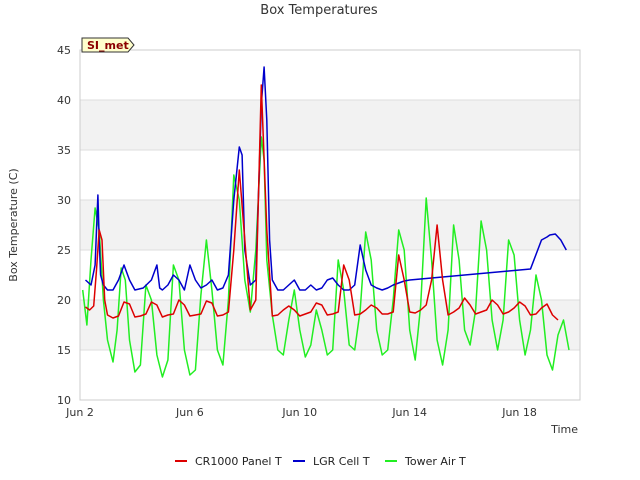 Image resolution: width=640 pixels, height=480 pixels. I want to click on x-axis-label: Time, so click(564, 429).